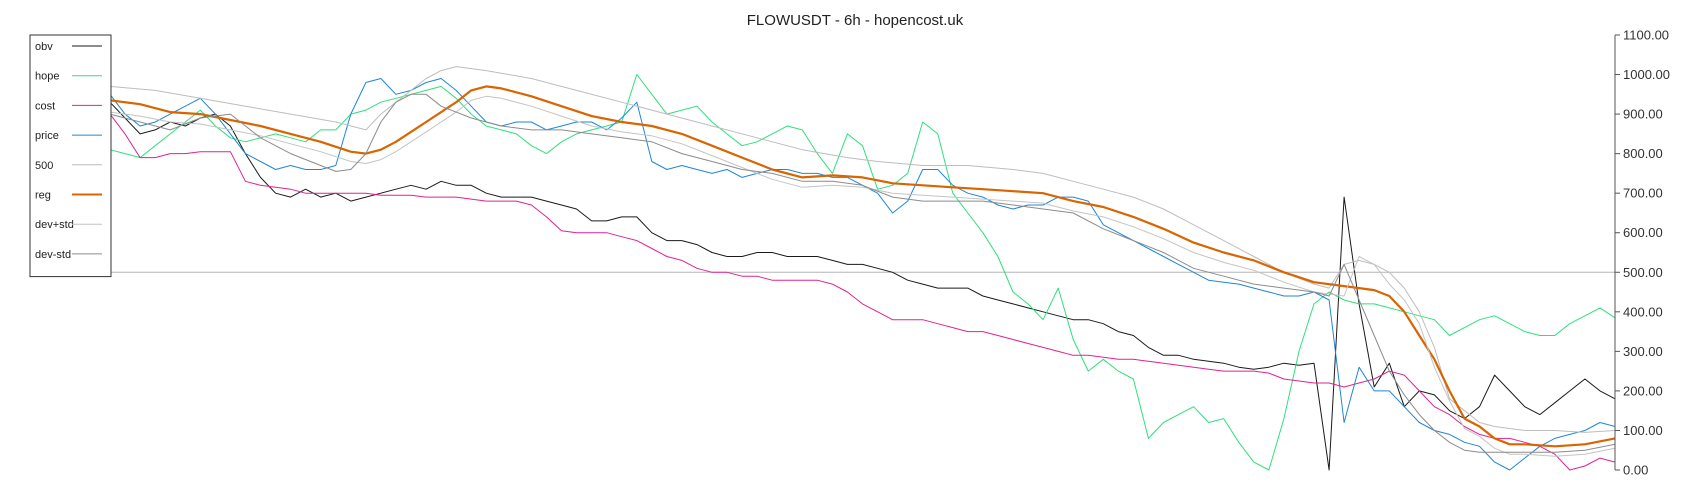 The width and height of the screenshot is (1700, 500). Describe the element at coordinates (1643, 351) in the screenshot. I see `y-tick-label: 300.00` at that location.